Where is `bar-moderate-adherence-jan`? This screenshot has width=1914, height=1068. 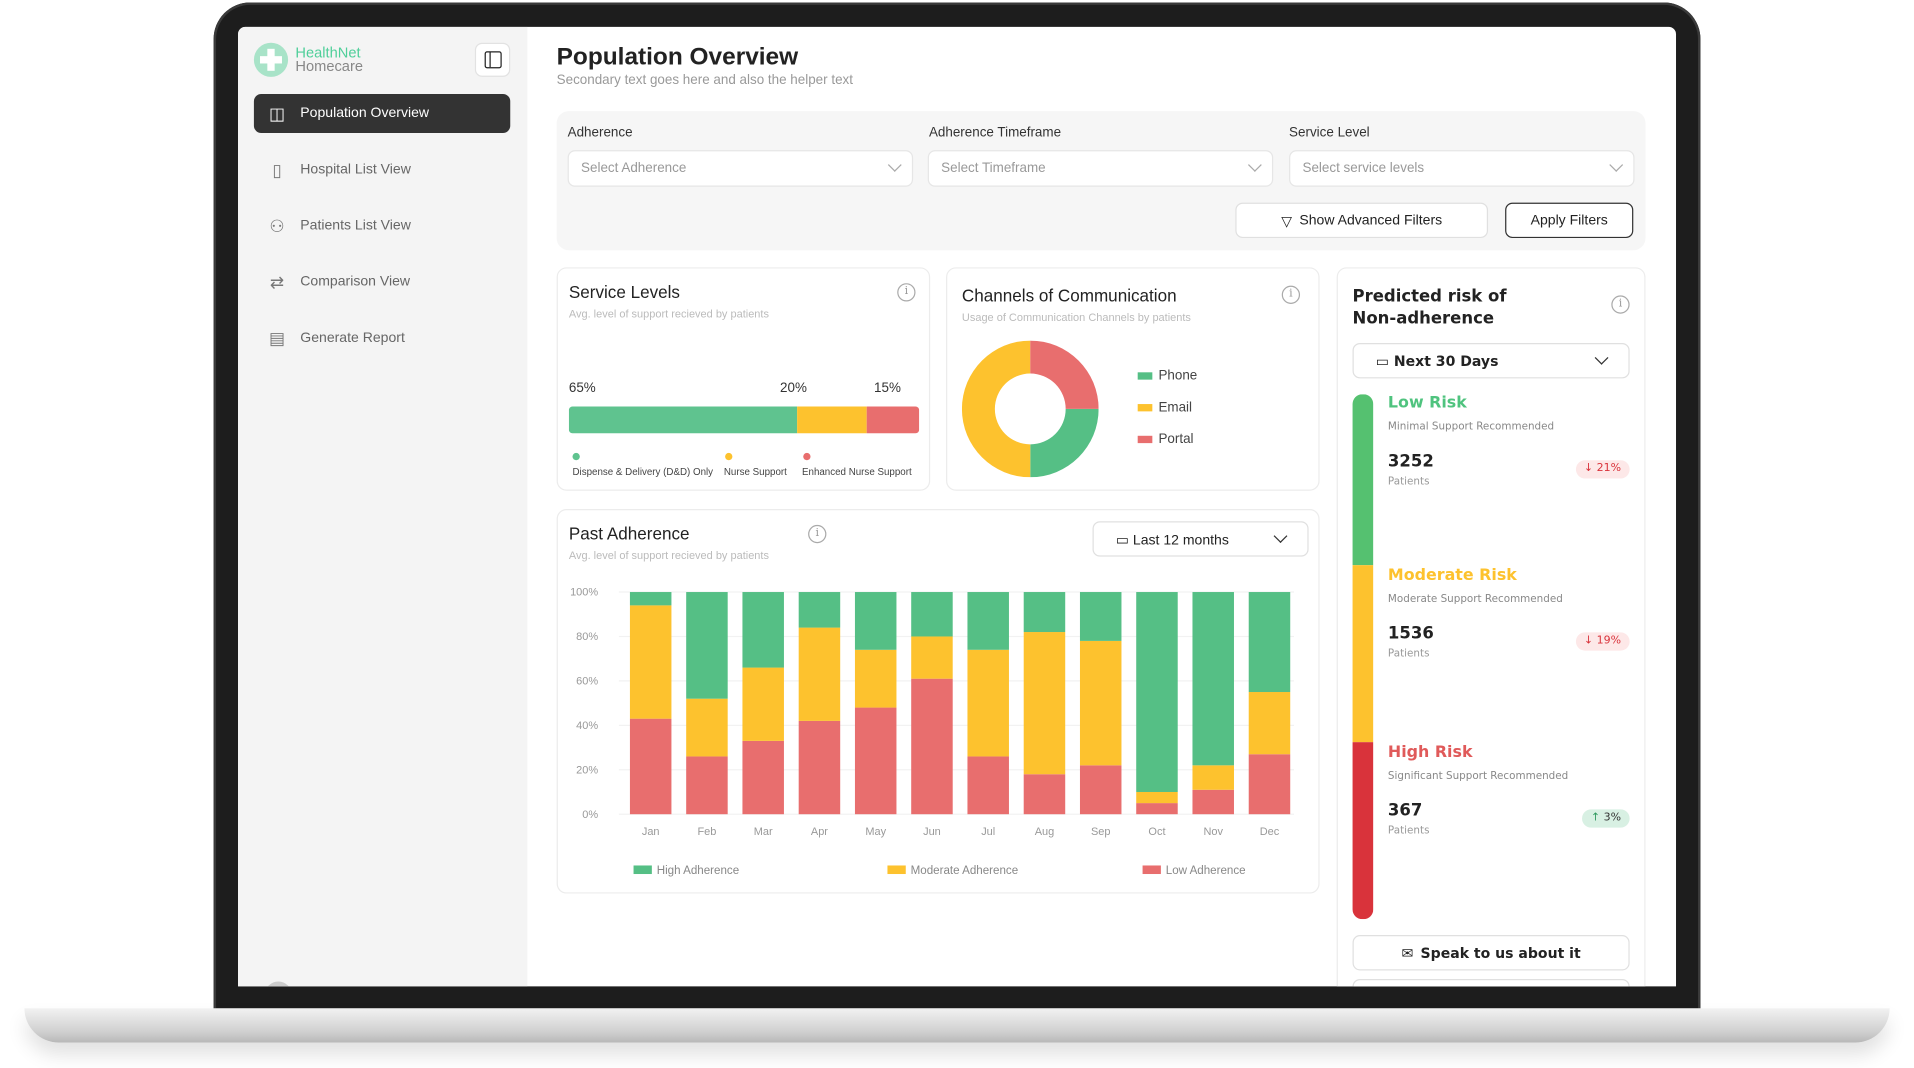 bar-moderate-adherence-jan is located at coordinates (650, 662).